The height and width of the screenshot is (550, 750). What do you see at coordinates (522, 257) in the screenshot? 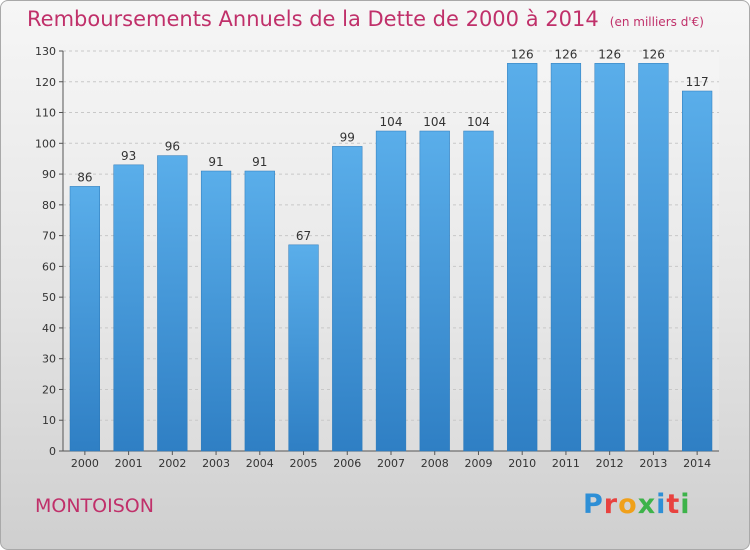
I see `bar-2010` at bounding box center [522, 257].